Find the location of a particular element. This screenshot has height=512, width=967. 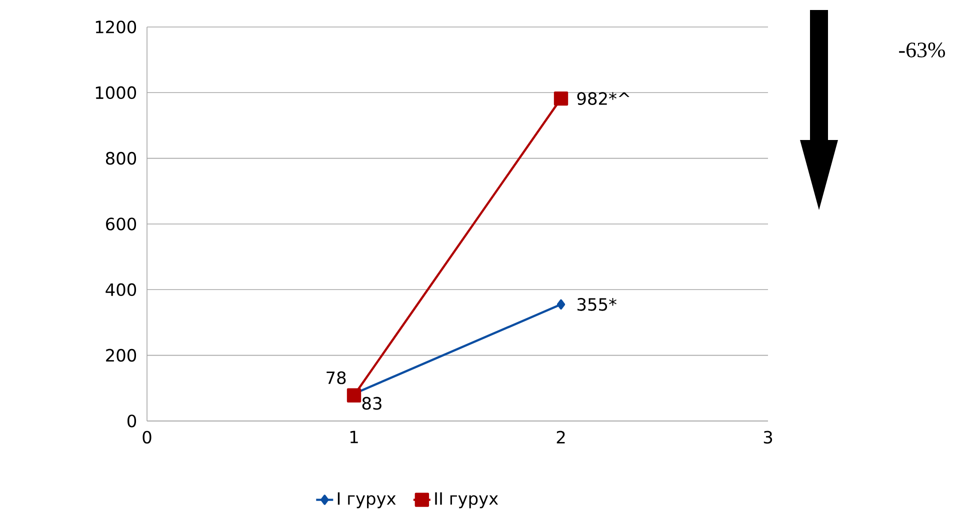

y-tick-label: 0 is located at coordinates (132, 421).